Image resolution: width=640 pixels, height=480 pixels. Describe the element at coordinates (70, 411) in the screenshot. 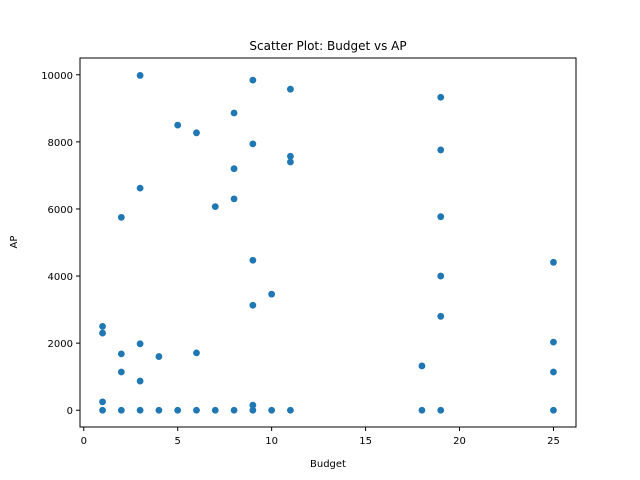

I see `y-tick-label: 0` at that location.